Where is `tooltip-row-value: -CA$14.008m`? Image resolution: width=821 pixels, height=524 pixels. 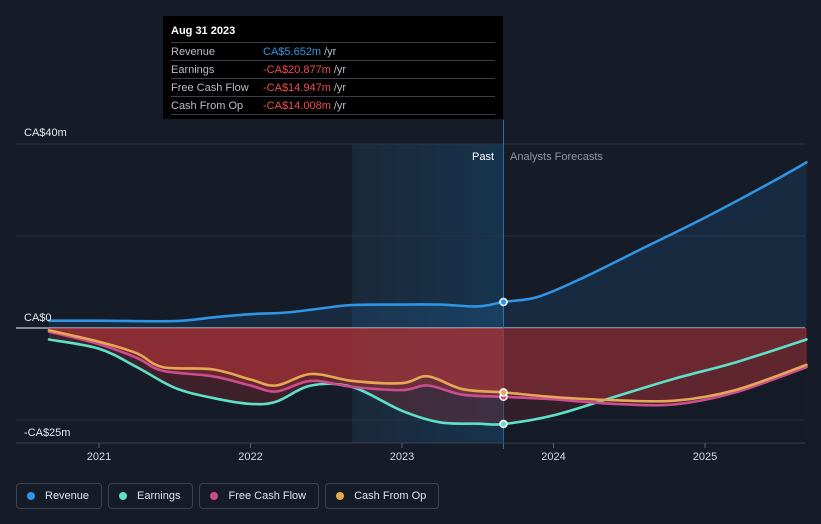
tooltip-row-value: -CA$14.008m is located at coordinates (297, 105).